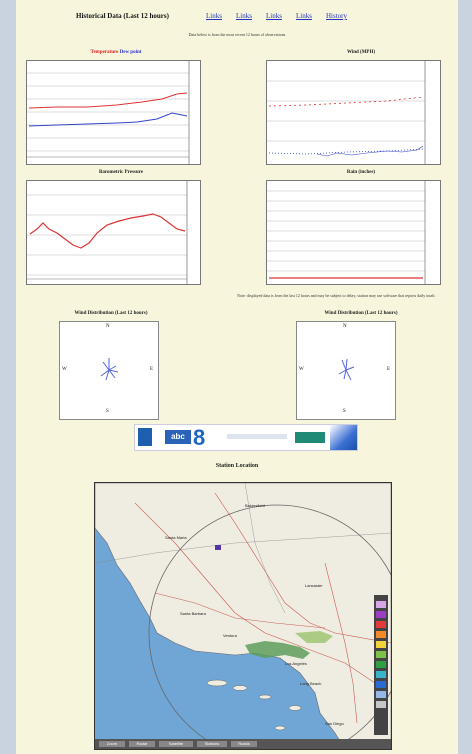 The image size is (472, 754). Describe the element at coordinates (255, 505) in the screenshot. I see `map-label-2: Bakersfield` at that location.